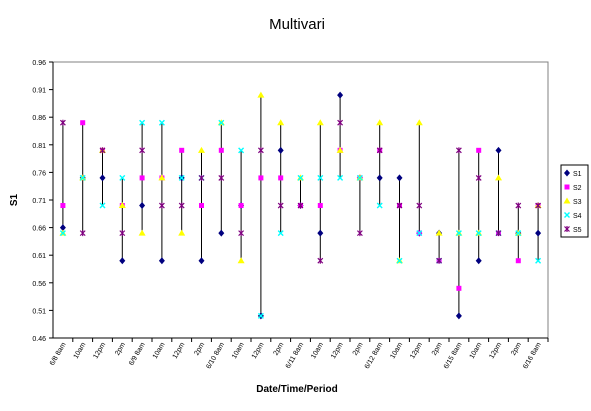  What do you see at coordinates (39, 146) in the screenshot?
I see `y-tick-label: 0.81` at bounding box center [39, 146].